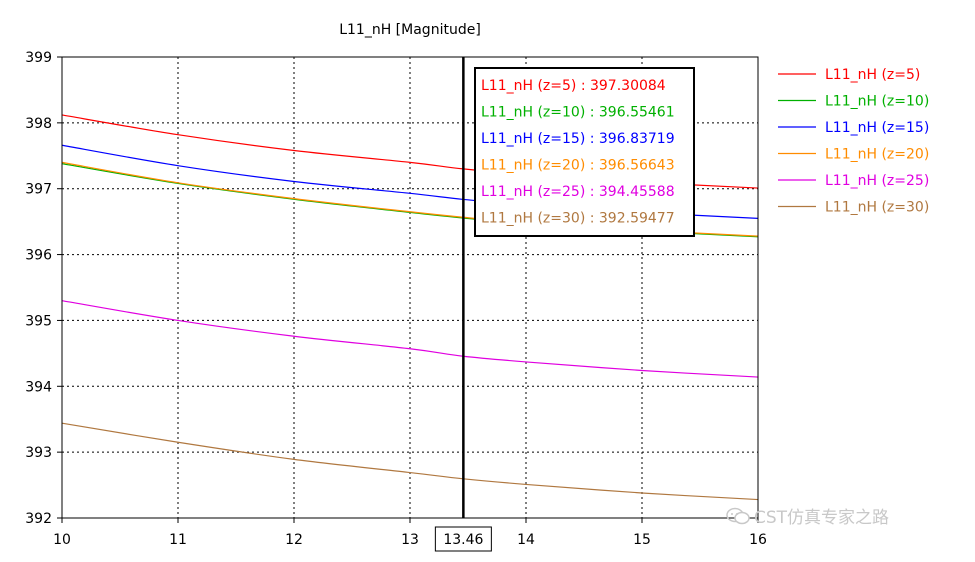 This screenshot has width=975, height=562. Describe the element at coordinates (877, 102) in the screenshot. I see `legend-label: L11_nH (z=10)` at that location.